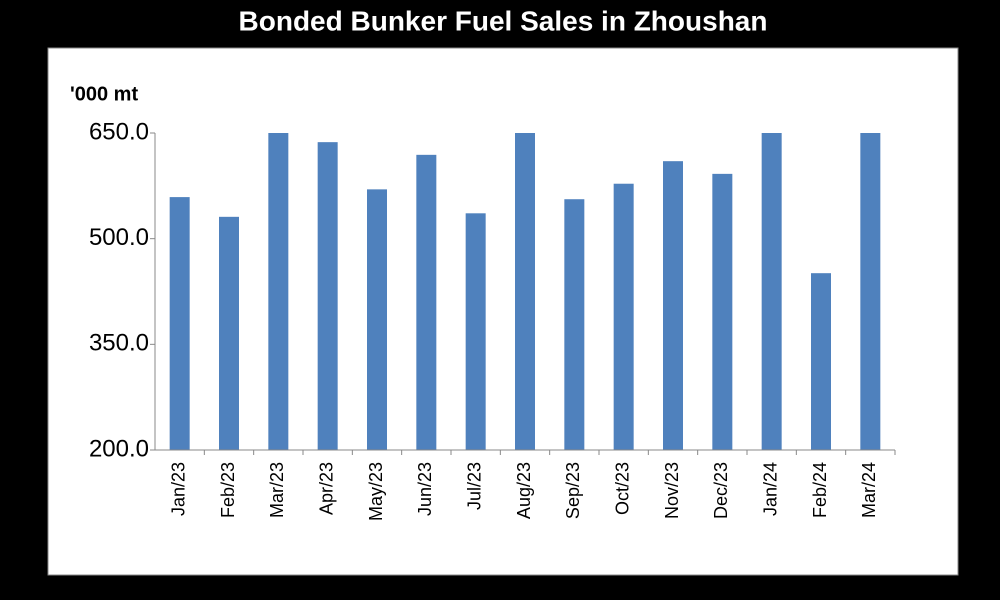 The height and width of the screenshot is (600, 1000). Describe the element at coordinates (573, 490) in the screenshot. I see `x-tick-label: Sep/23` at that location.